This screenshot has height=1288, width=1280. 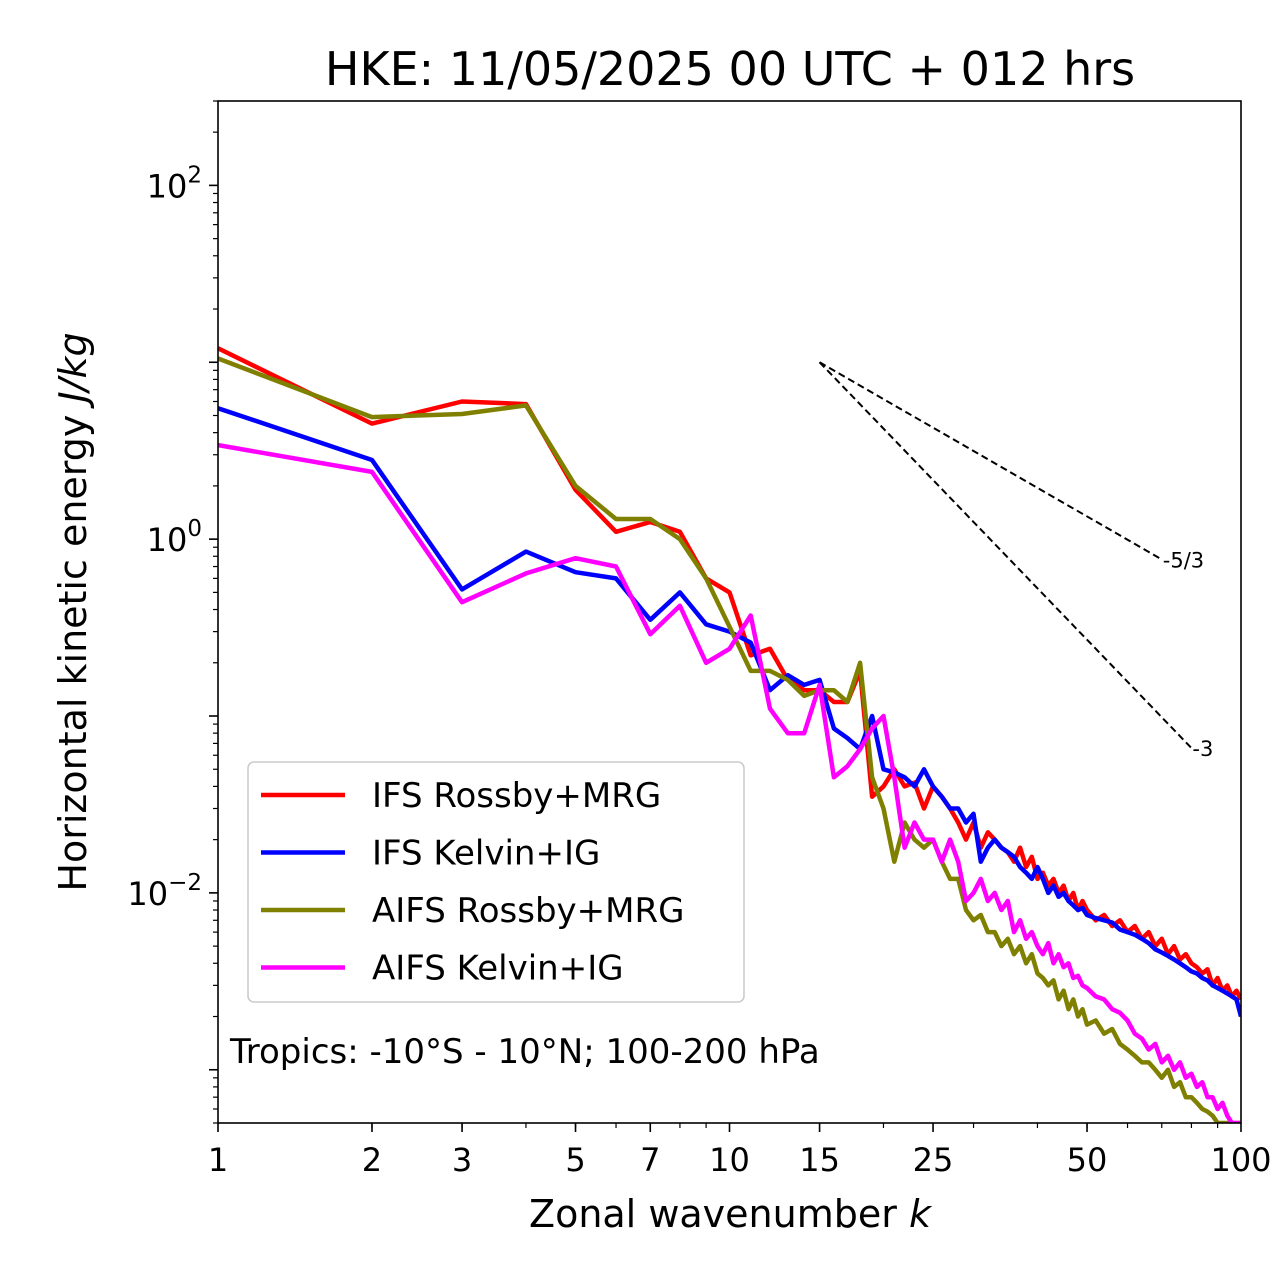 I want to click on chart-title: HKE: 11/05/2025 00 UTC + 012 hrs, so click(x=730, y=69).